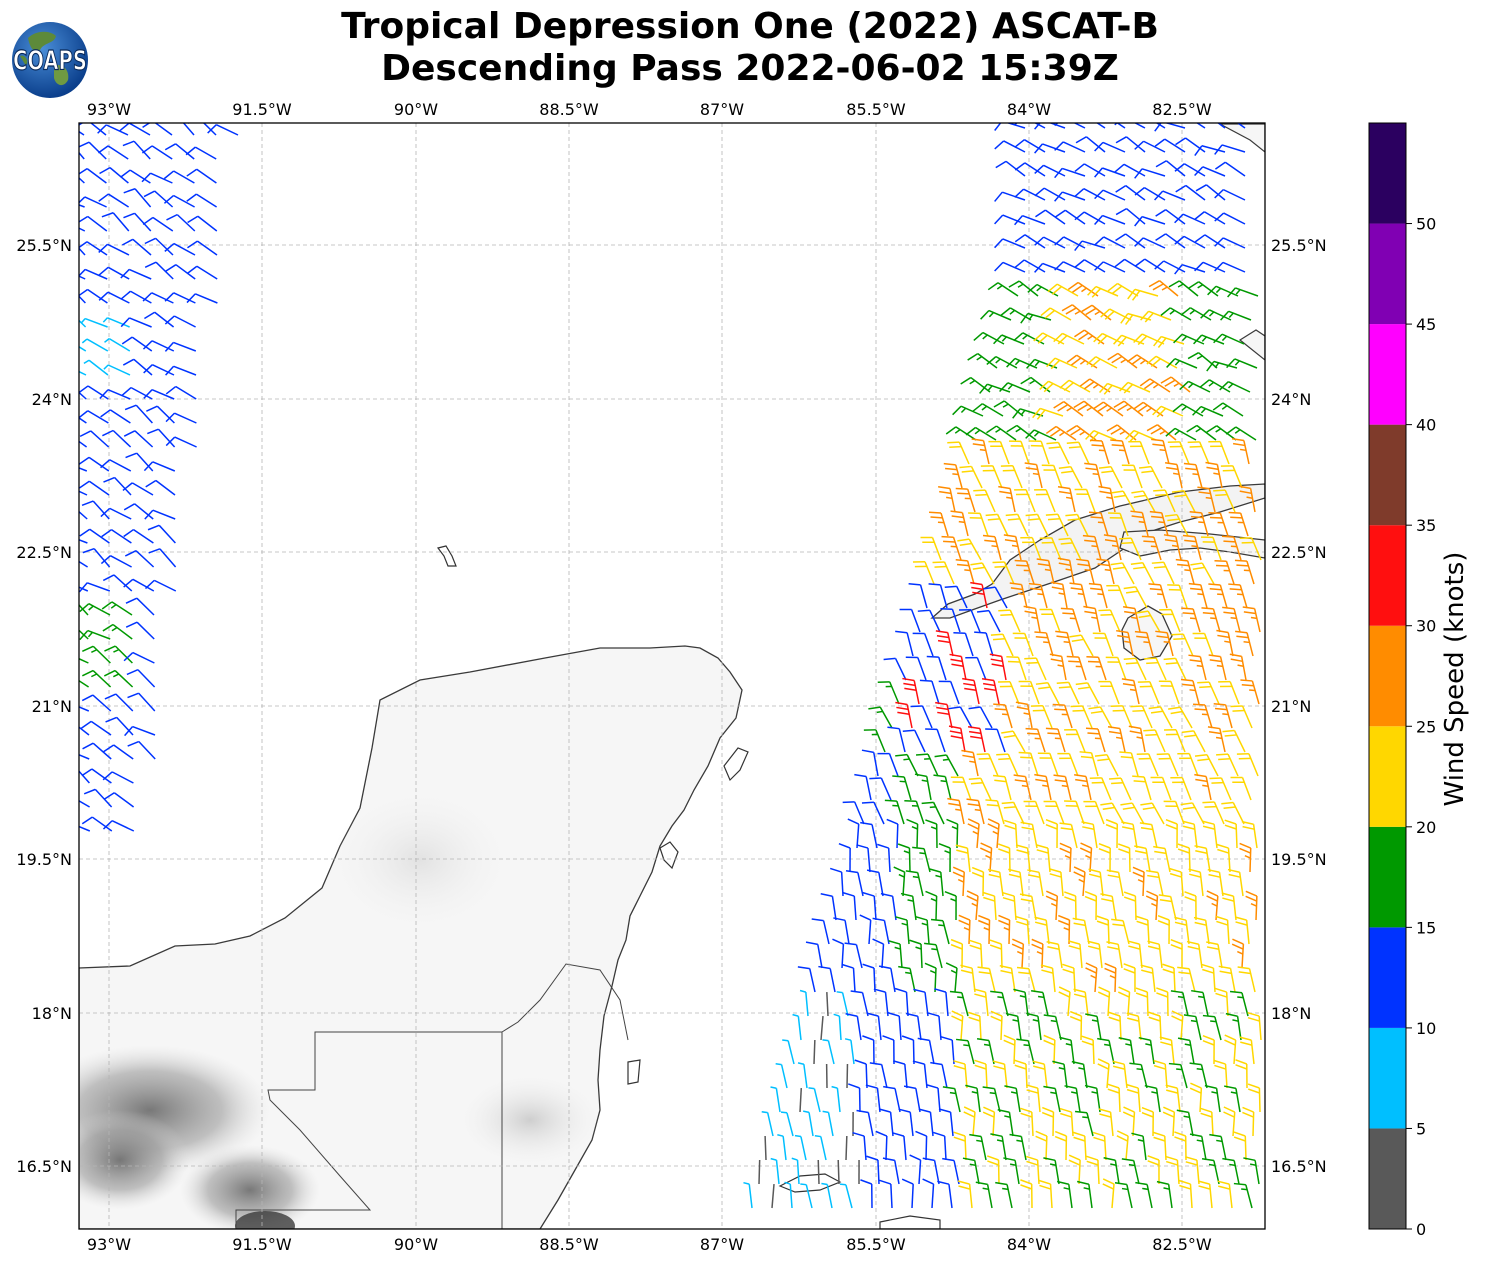 The width and height of the screenshot is (1505, 1264). Describe the element at coordinates (109, 1244) in the screenshot. I see `lon-tick-label-bottom: 93°W` at that location.